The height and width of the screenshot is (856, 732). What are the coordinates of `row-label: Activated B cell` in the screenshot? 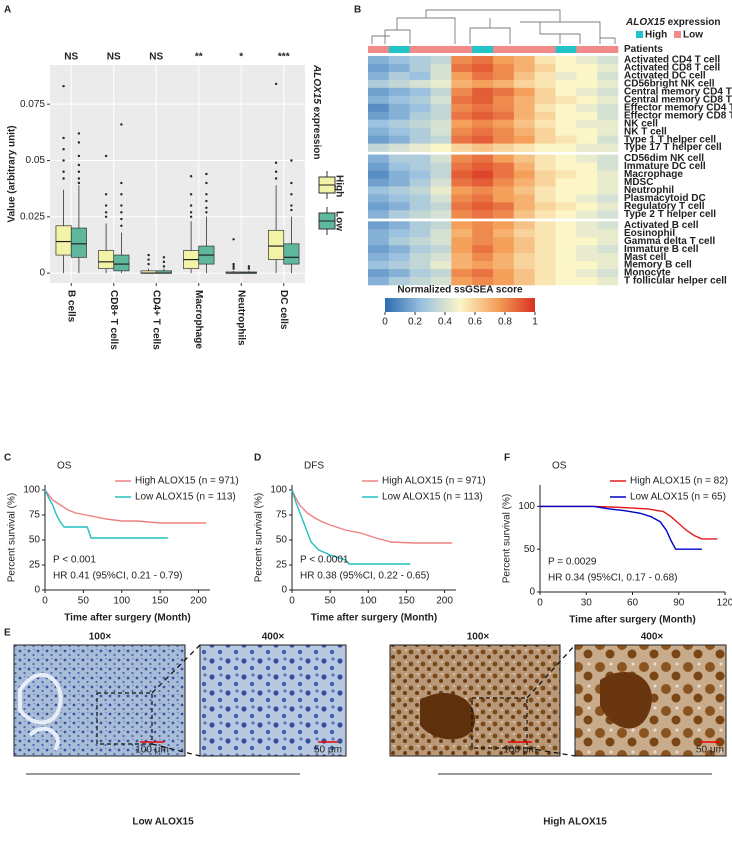 It's located at (661, 225).